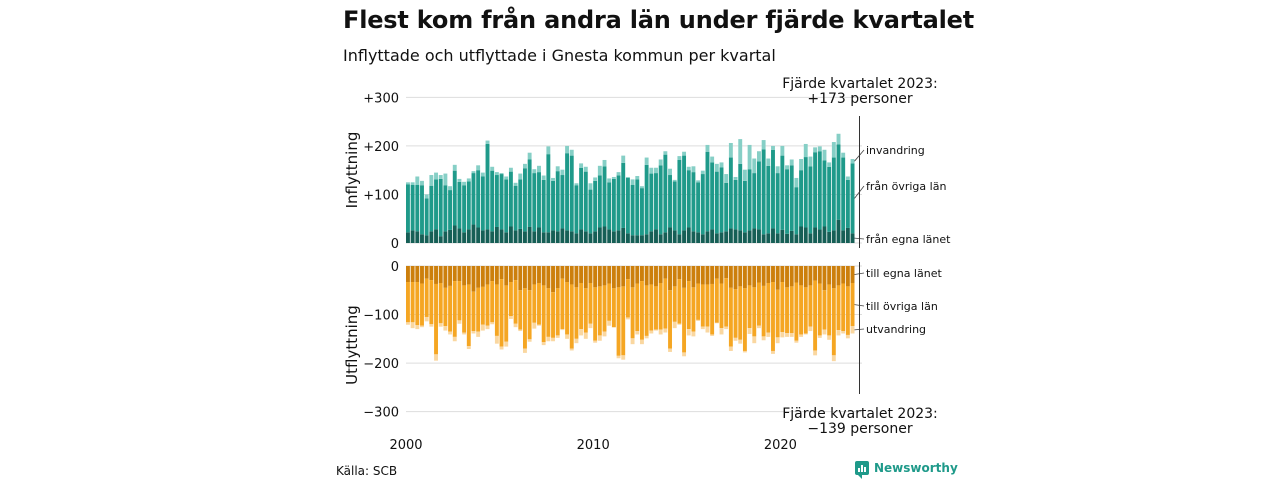 The width and height of the screenshot is (1280, 480). I want to click on bar-out-s0-q49, so click(637, 275).